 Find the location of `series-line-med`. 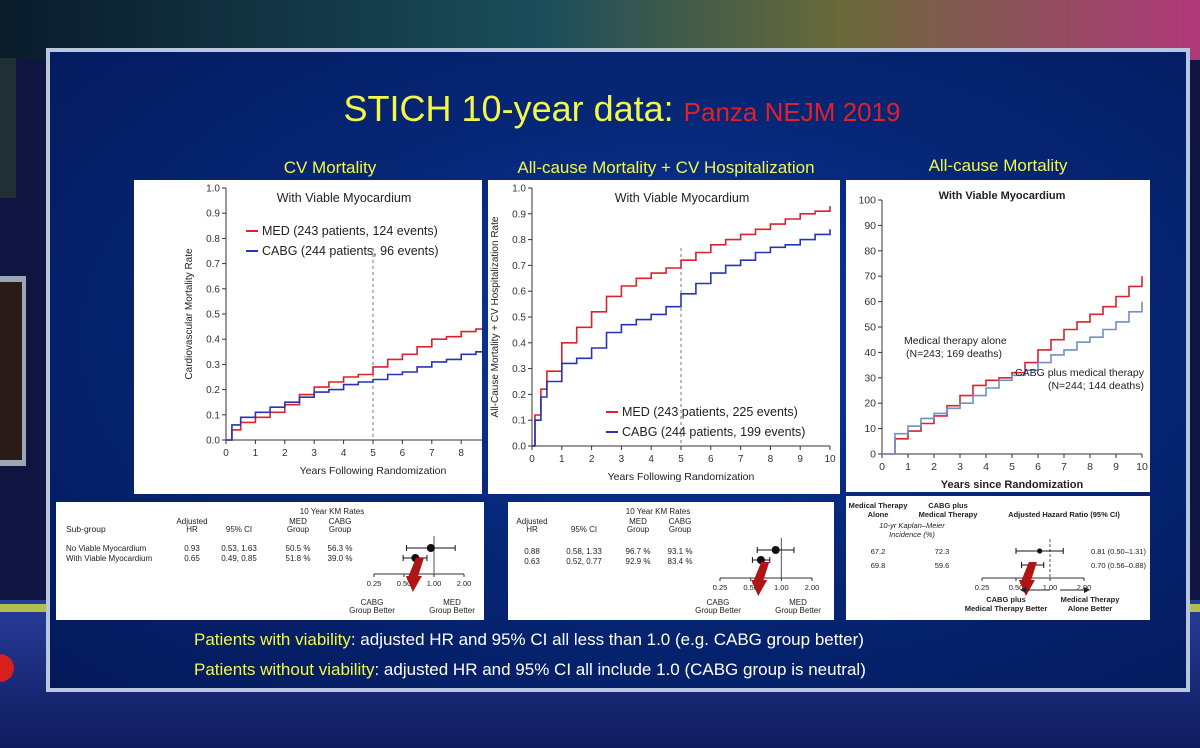

series-line-med is located at coordinates (354, 384).